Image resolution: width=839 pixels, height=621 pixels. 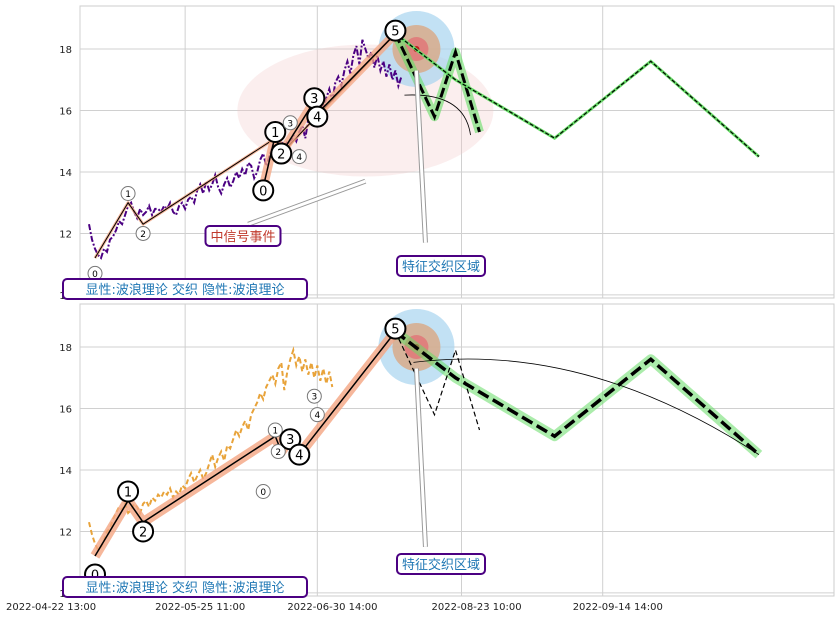 What do you see at coordinates (200, 607) in the screenshot?
I see `x-tick-label: 2022-05-25 11:00` at bounding box center [200, 607].